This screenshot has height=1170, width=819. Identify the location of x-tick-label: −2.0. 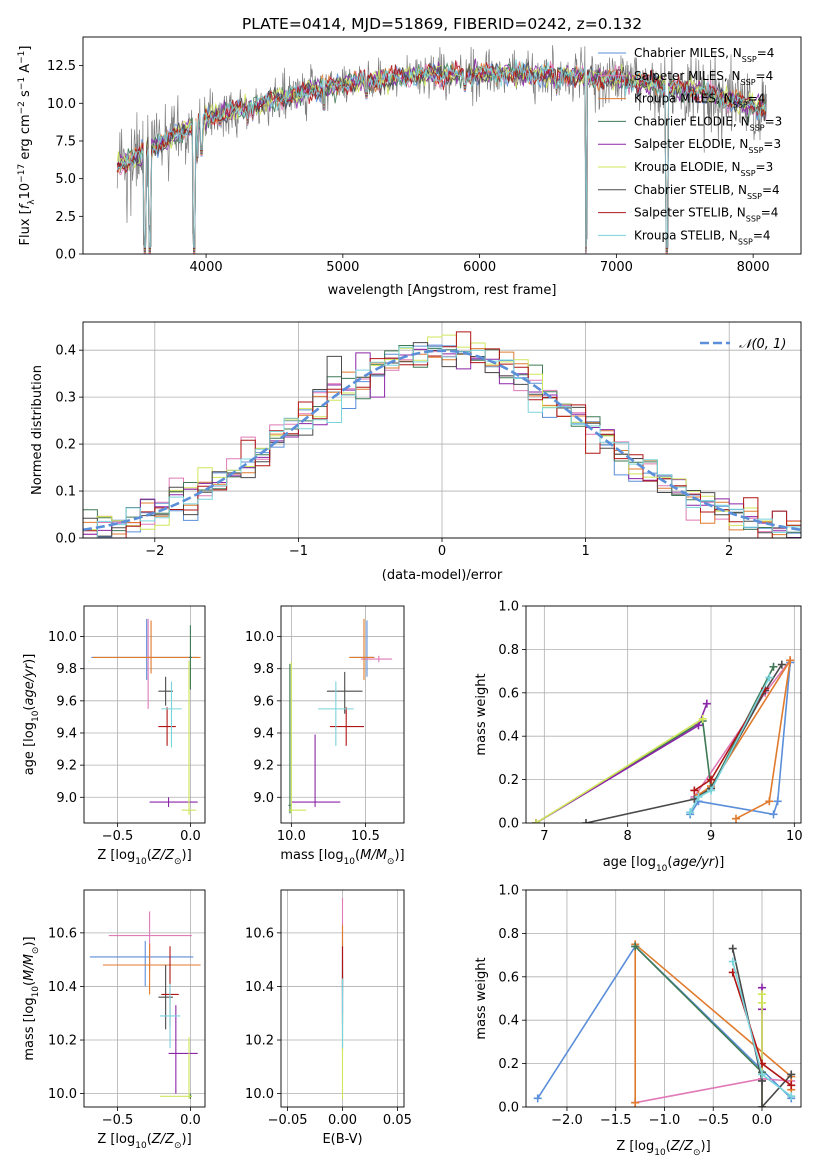
(567, 1120).